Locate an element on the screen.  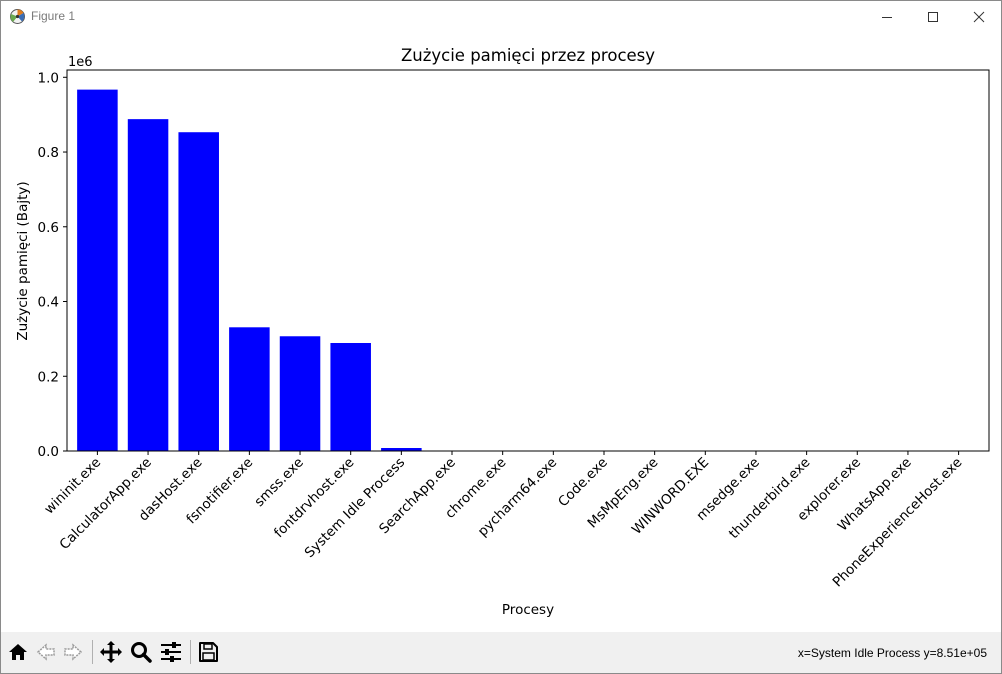
close-button is located at coordinates (979, 16).